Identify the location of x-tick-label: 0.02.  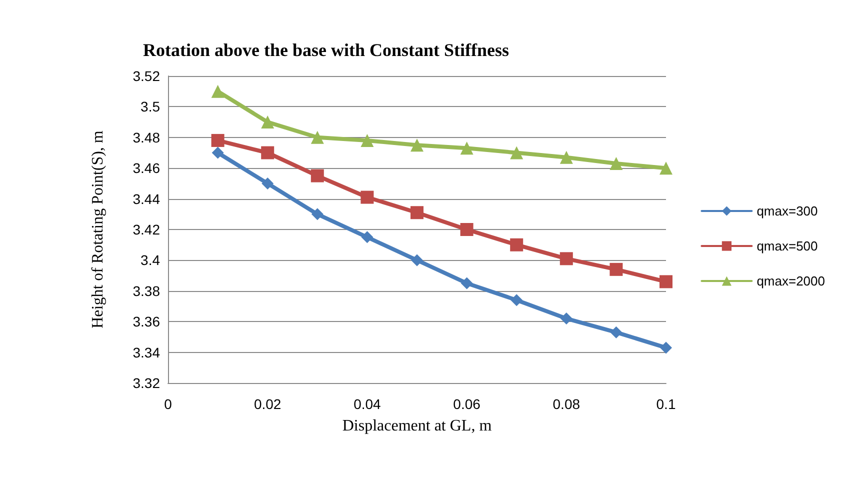
(268, 404).